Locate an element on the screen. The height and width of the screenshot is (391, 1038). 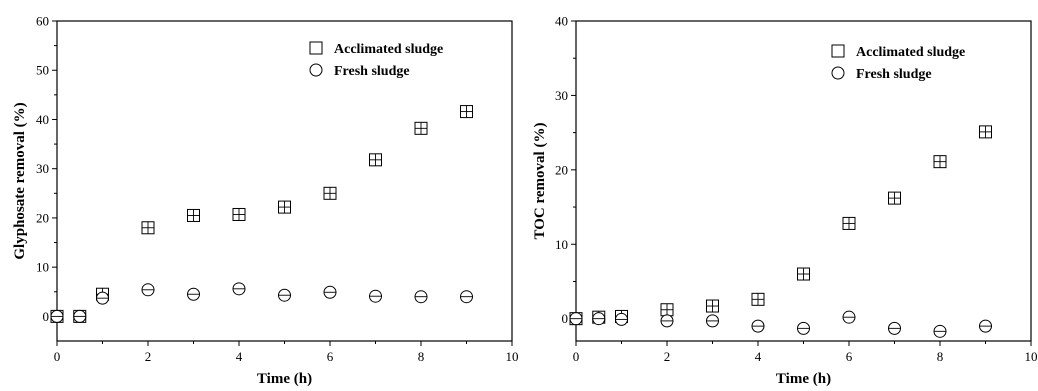
glyphosate-x-tick-label: 10 is located at coordinates (512, 356).